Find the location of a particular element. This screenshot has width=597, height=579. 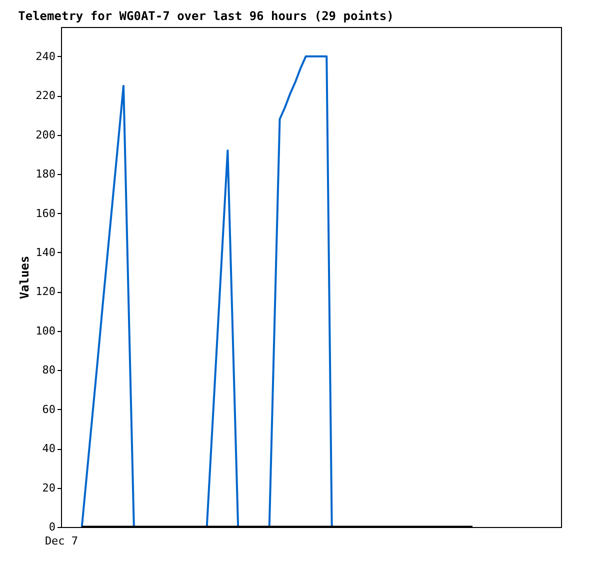

y-tick-label: 200 is located at coordinates (46, 135).